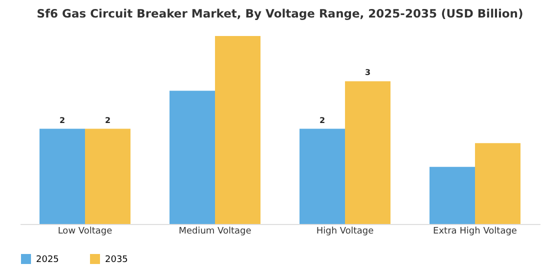  I want to click on x-tick-label: Low Voltage, so click(85, 231).